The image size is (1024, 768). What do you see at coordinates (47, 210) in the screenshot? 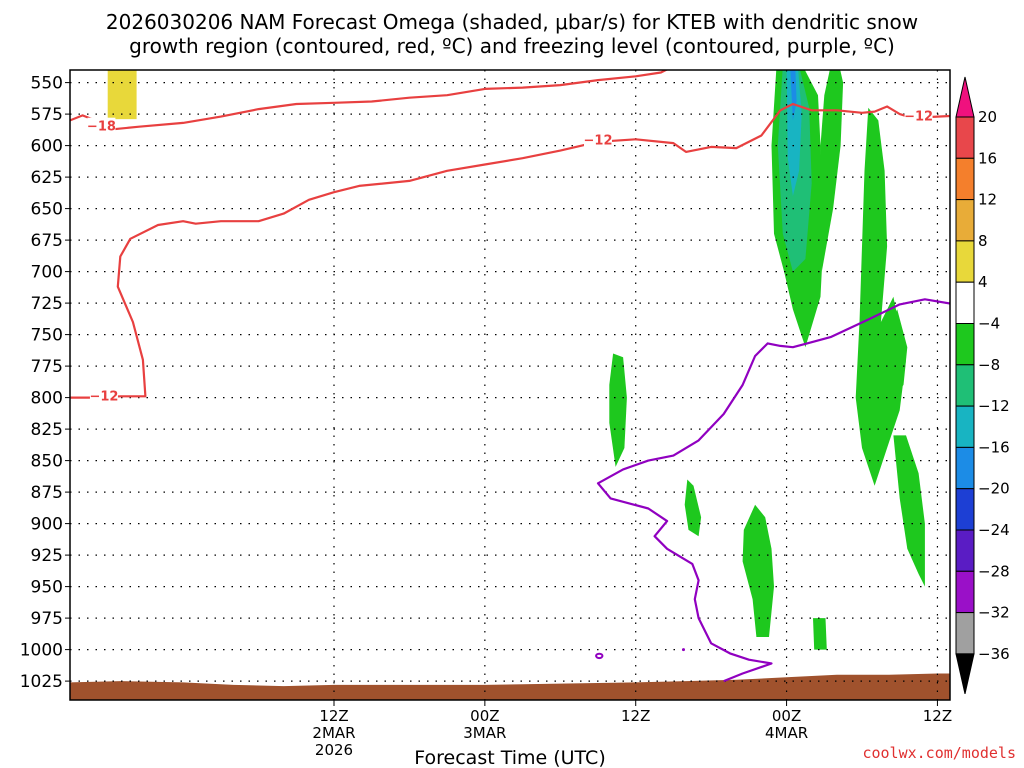
I see `y-tick-label: 650` at bounding box center [47, 210].